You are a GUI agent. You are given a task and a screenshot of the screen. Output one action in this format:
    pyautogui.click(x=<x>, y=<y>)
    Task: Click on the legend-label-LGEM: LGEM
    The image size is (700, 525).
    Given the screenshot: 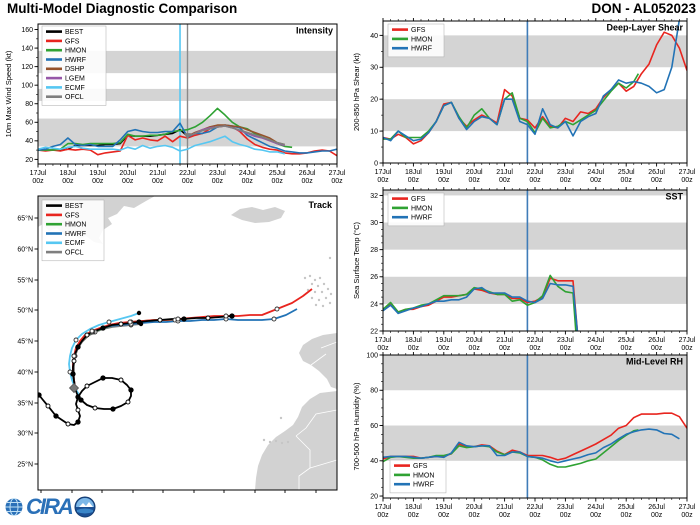 What is the action you would take?
    pyautogui.click(x=75, y=79)
    